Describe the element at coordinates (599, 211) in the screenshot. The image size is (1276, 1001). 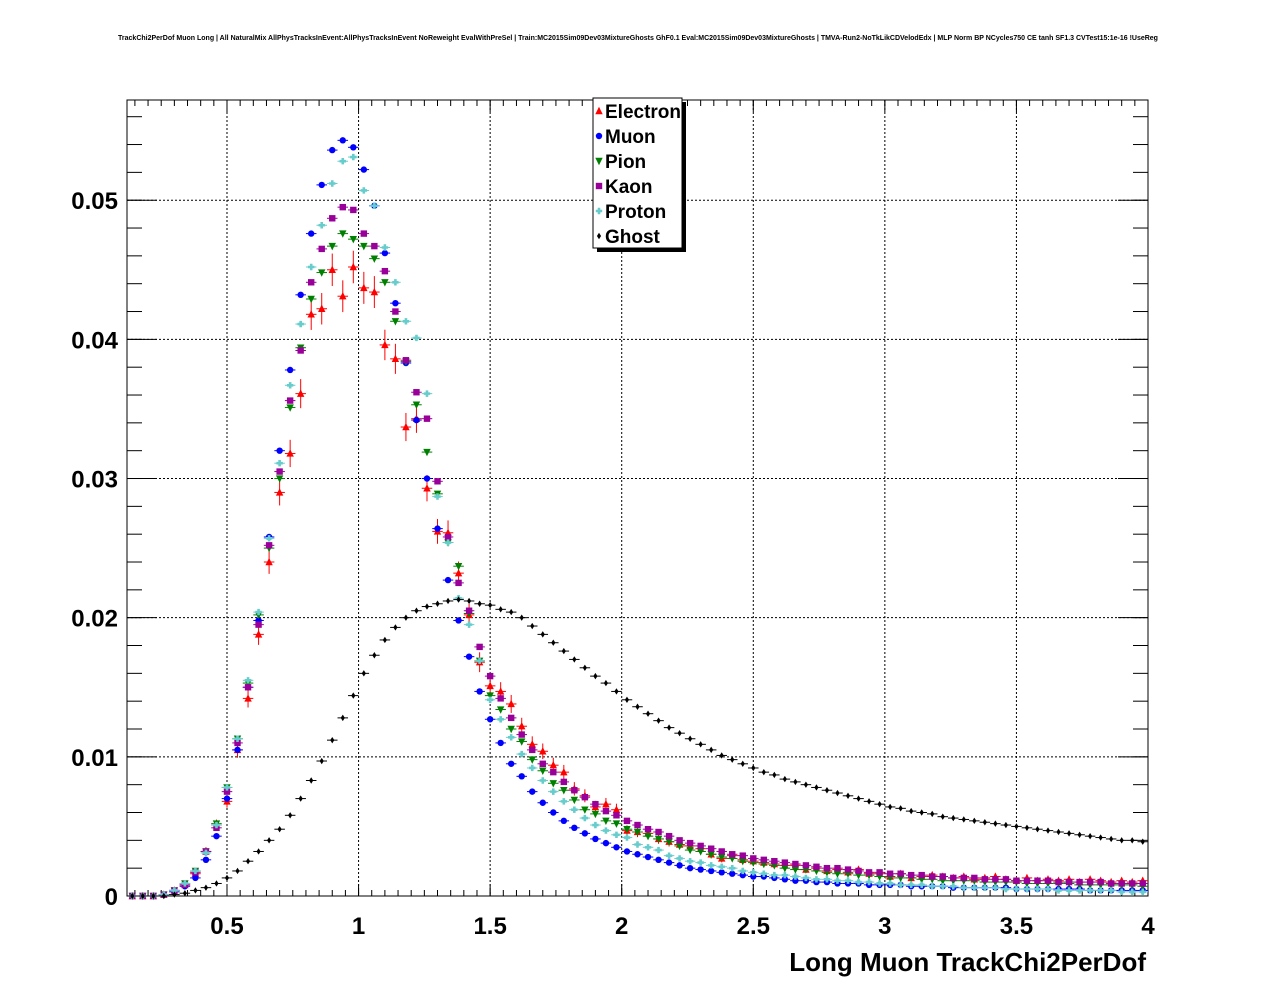
I see `legend-marker-proton` at that location.